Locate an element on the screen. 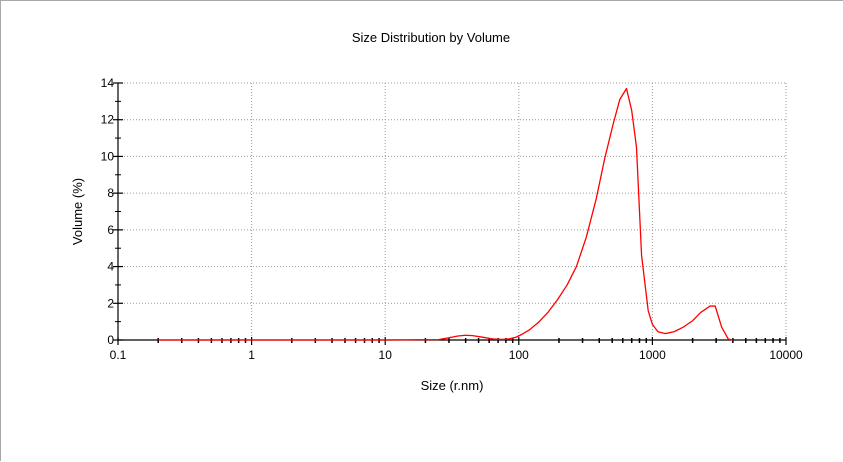 Image resolution: width=843 pixels, height=462 pixels. x-axis-label: Size (r.nm) is located at coordinates (452, 385).